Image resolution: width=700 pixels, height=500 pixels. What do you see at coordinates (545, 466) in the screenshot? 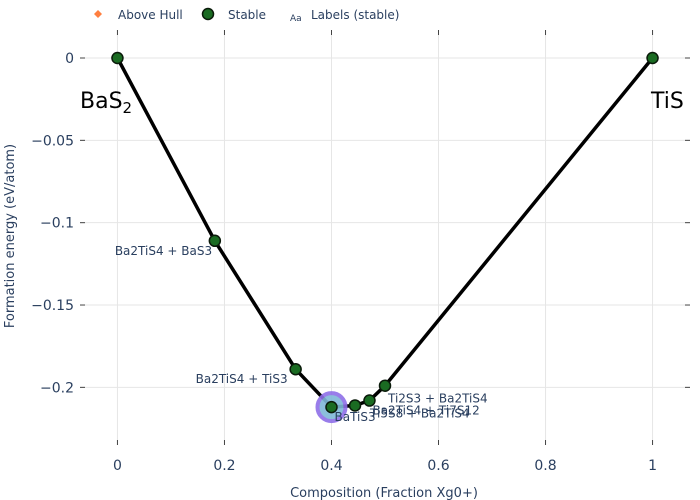
I see `x-tick-label: 0.8` at bounding box center [545, 466].